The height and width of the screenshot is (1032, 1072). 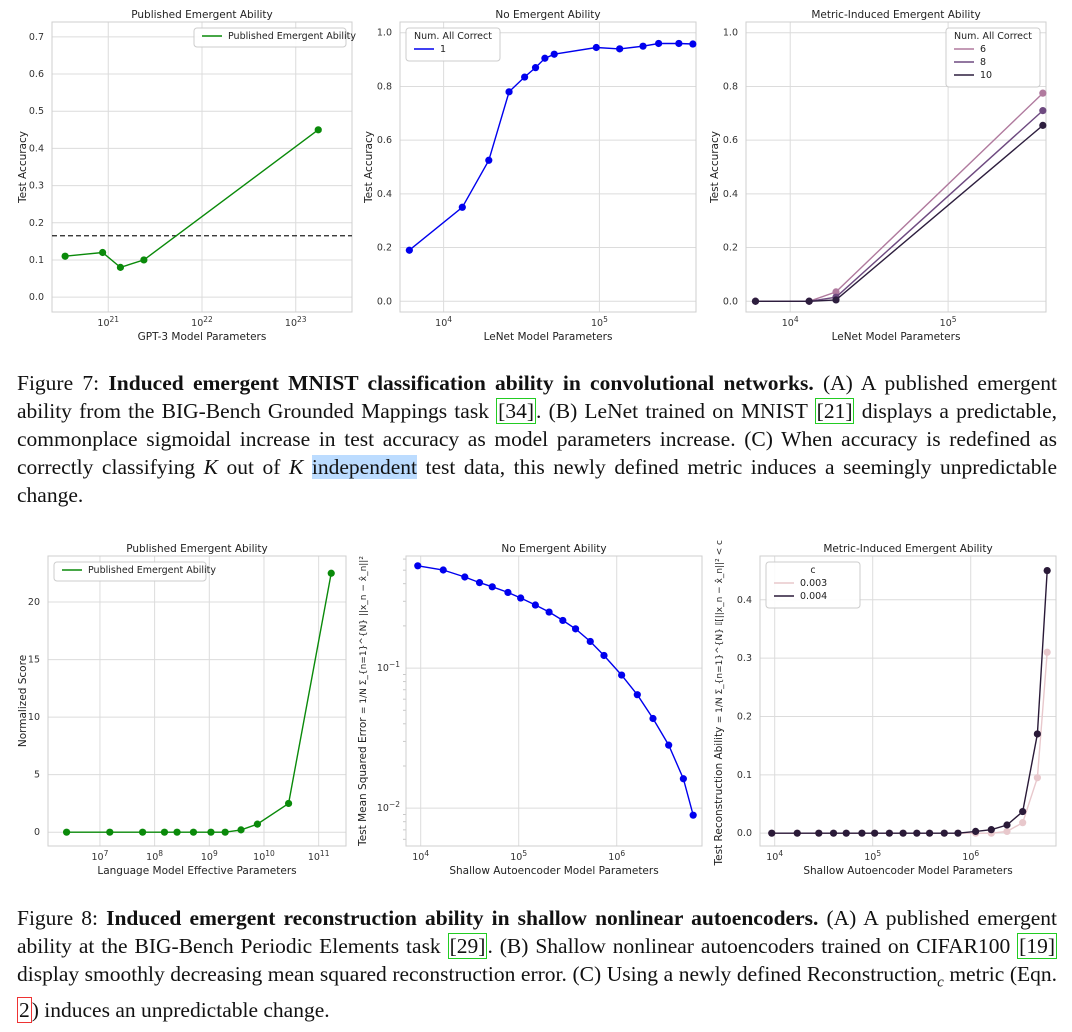 What do you see at coordinates (675, 411) in the screenshot?
I see `figure7-text2: . (B) LeNet trained on MNIST` at bounding box center [675, 411].